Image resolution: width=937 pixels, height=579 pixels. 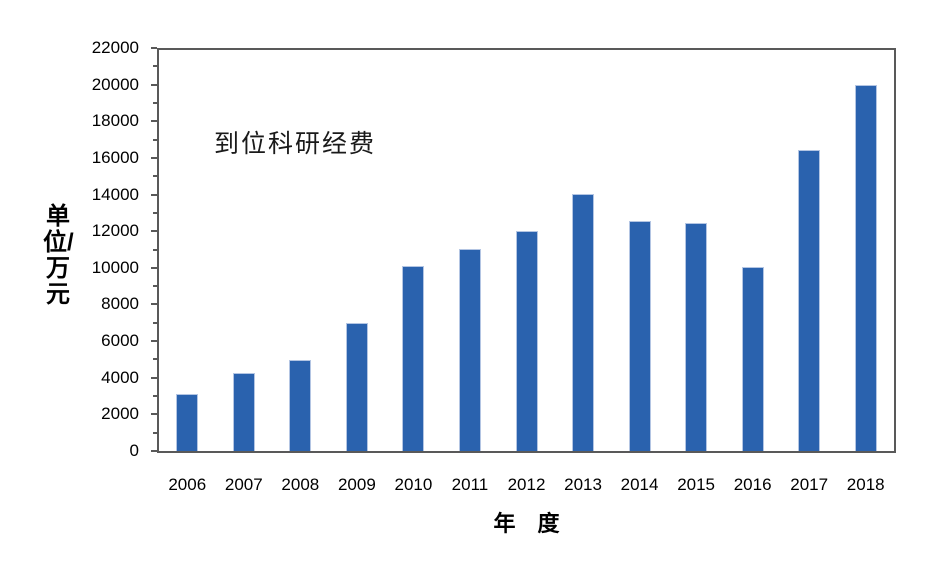 I want to click on y-tick-label: 4000, so click(x=120, y=377).